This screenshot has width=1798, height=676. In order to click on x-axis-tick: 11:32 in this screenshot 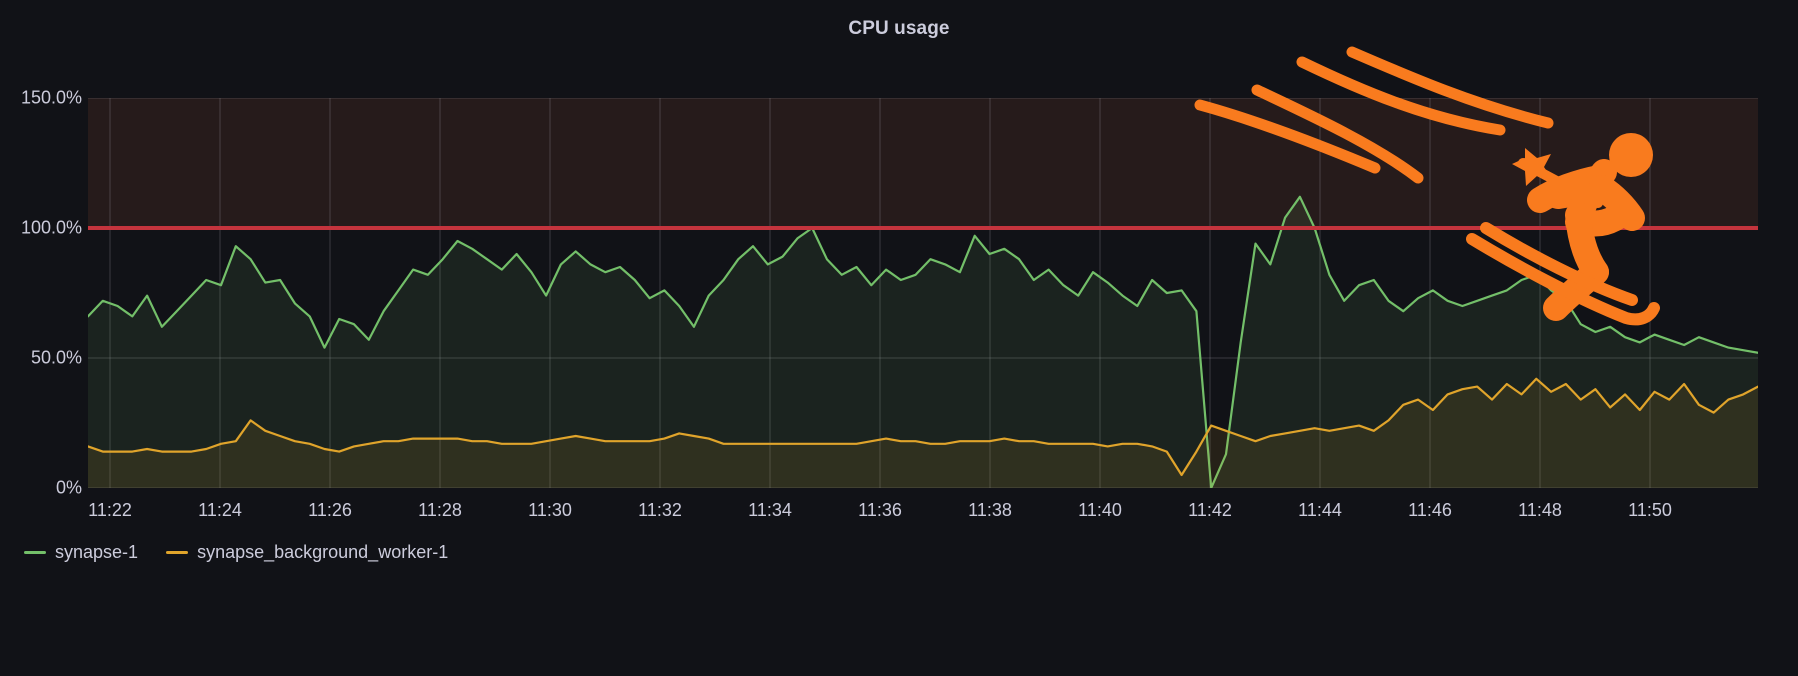, I will do `click(660, 510)`.